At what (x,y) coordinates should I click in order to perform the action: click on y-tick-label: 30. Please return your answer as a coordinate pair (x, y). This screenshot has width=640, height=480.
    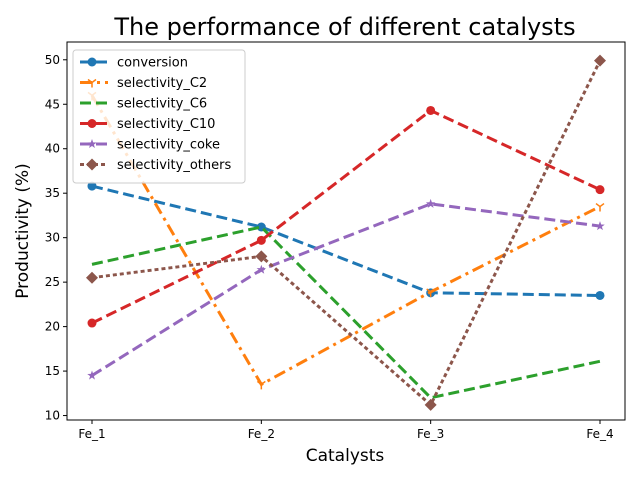
    Looking at the image, I should click on (52, 238).